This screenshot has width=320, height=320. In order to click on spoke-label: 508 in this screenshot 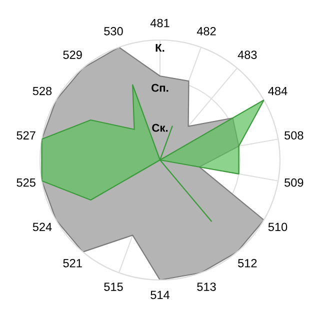, I will do `click(294, 135)`.